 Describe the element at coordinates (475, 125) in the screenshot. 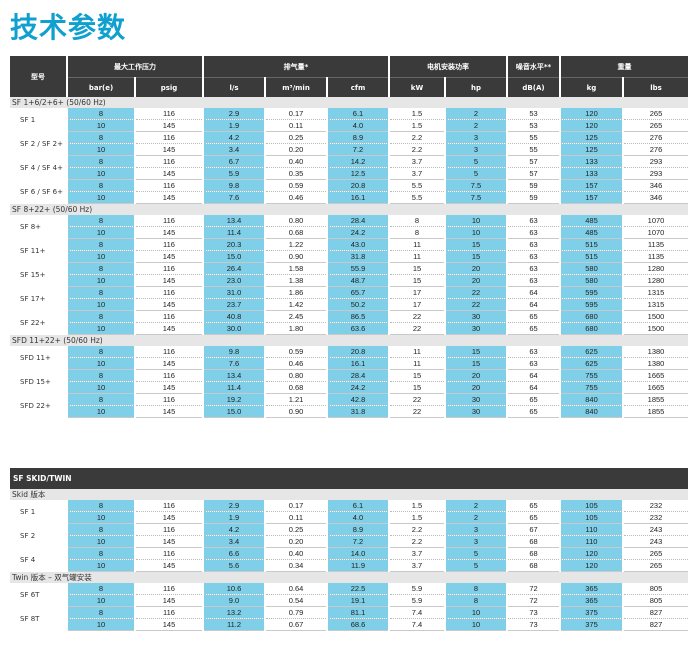

I see `table-cell: 2` at that location.